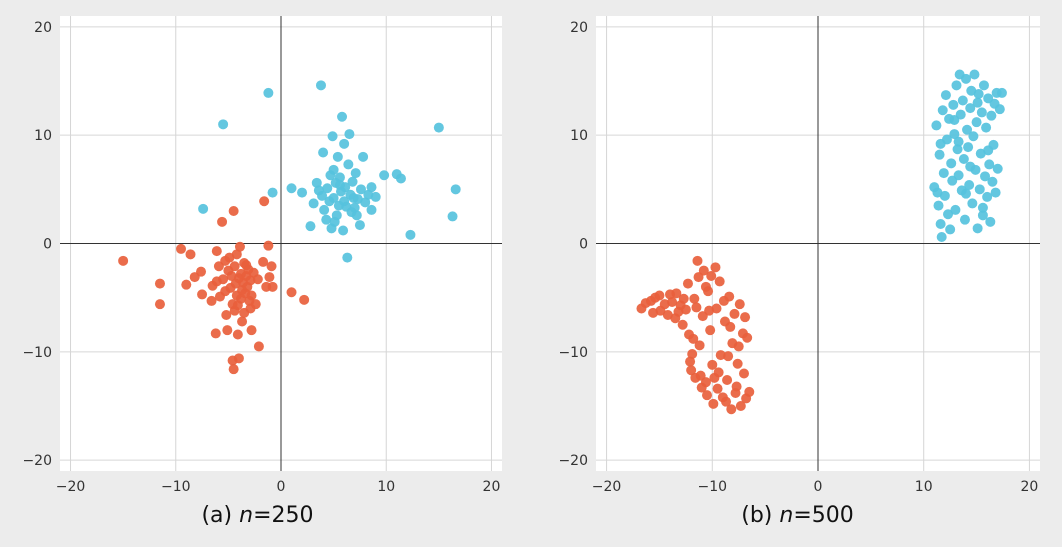 The height and width of the screenshot is (547, 1062). Describe the element at coordinates (579, 28) in the screenshot. I see `y-tick-label: 20` at that location.